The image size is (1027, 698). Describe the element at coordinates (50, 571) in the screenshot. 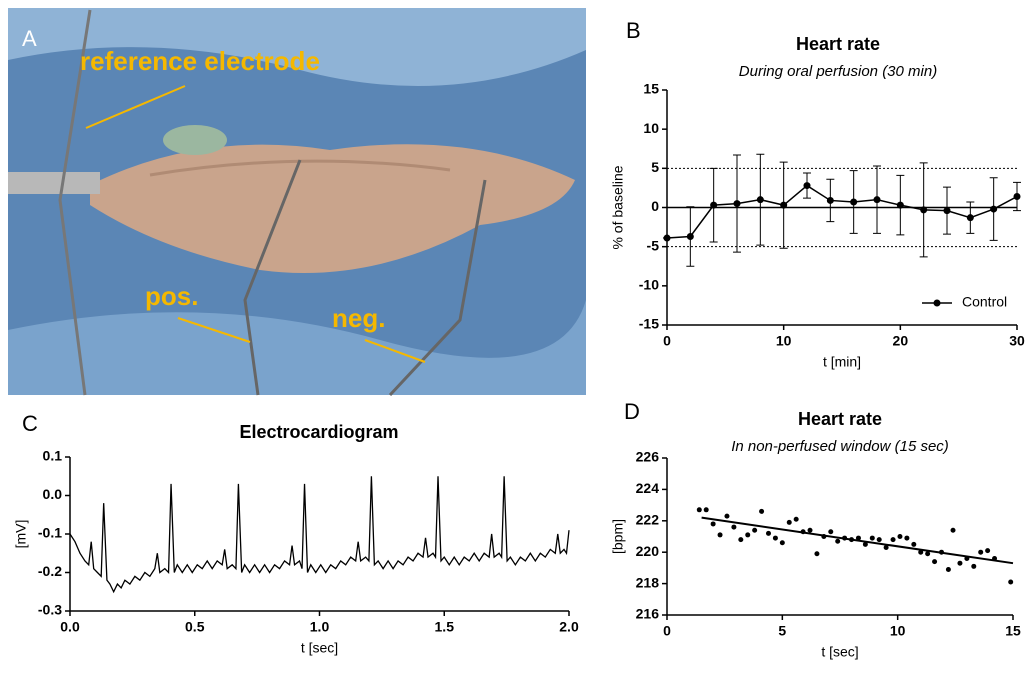

I see `y-tick-label: -0.2` at that location.